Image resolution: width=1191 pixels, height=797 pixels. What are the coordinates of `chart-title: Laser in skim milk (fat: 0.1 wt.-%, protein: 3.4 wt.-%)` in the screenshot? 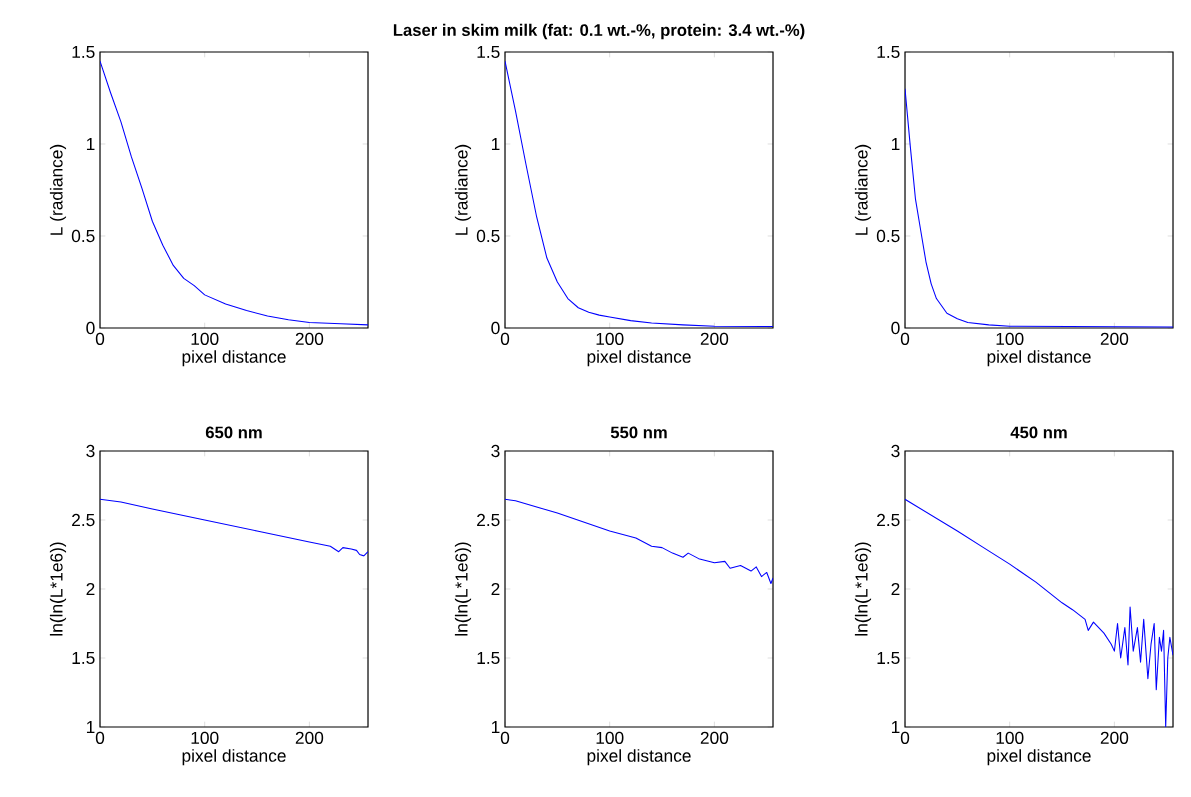 It's located at (599, 31).